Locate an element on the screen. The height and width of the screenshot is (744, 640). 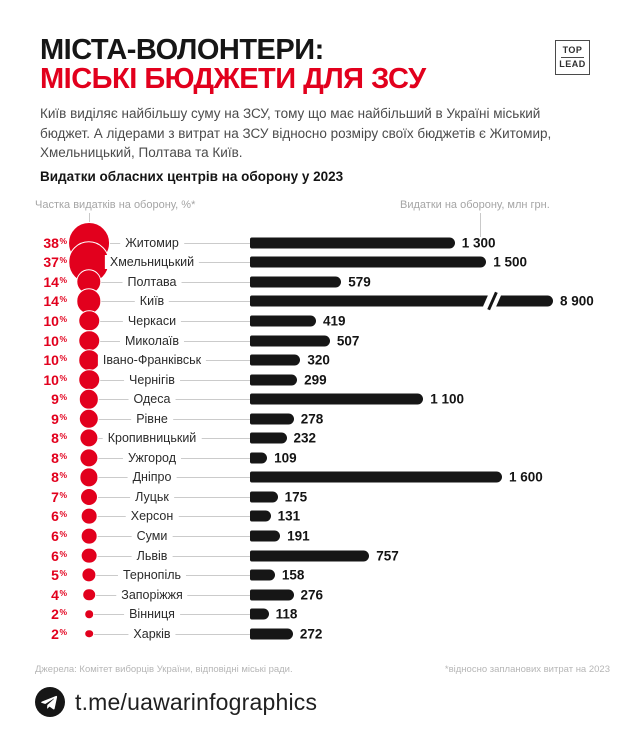
spend-value-label: 419 is located at coordinates (334, 321).